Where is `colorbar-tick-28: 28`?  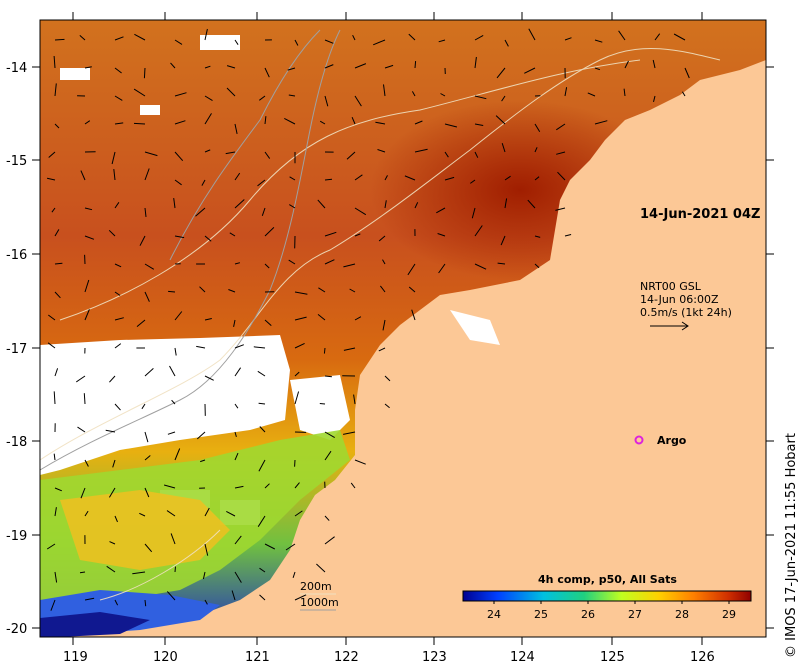 colorbar-tick-28: 28 is located at coordinates (682, 614).